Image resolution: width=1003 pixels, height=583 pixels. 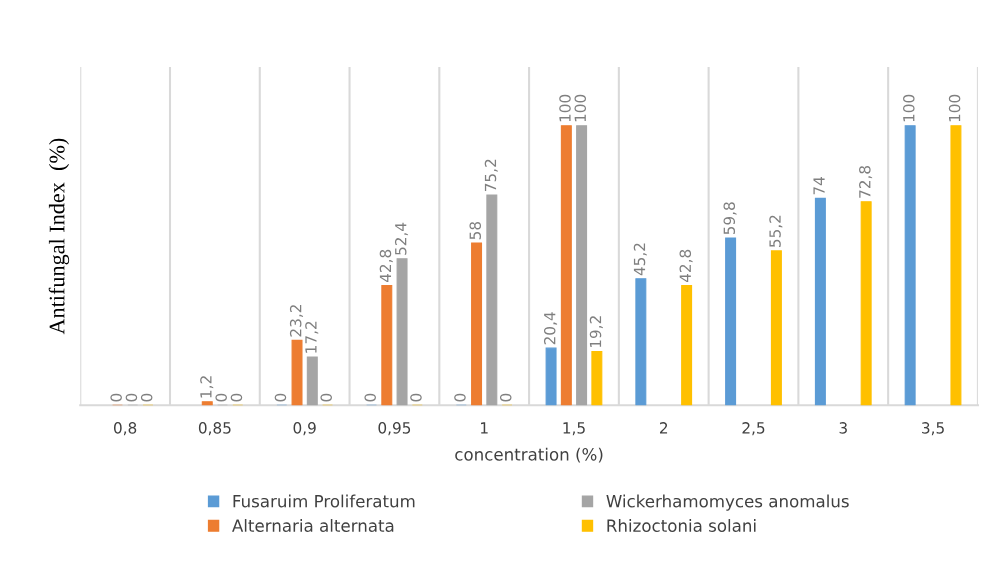 I want to click on data-label: 1,2, so click(x=207, y=387).